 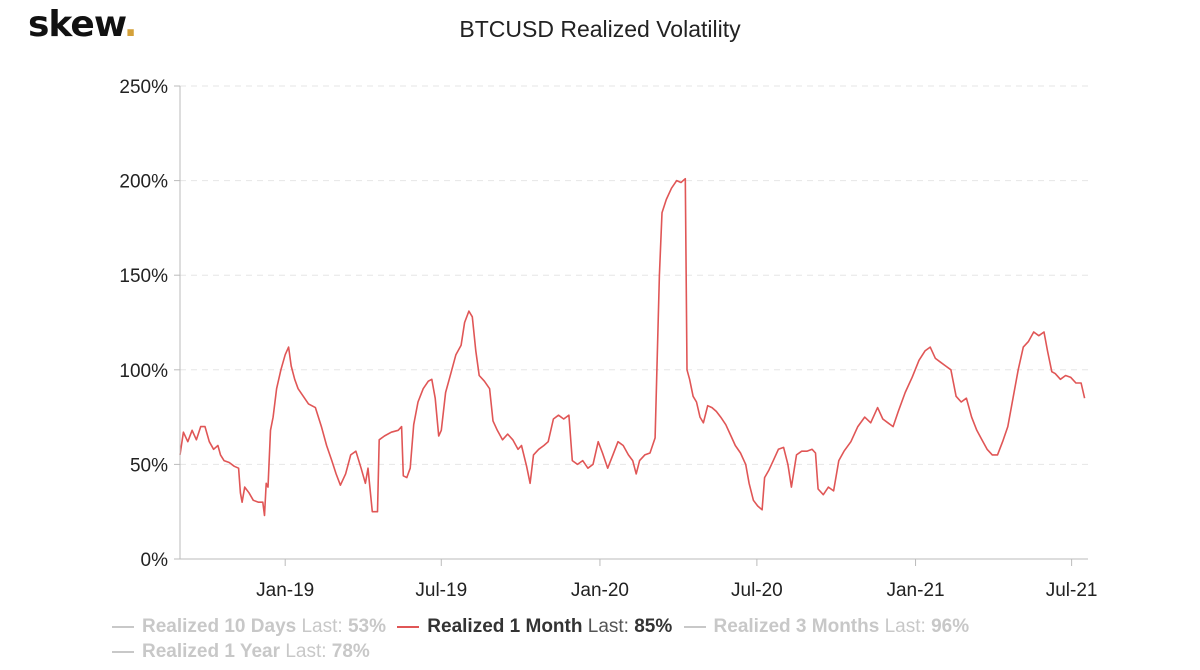 What do you see at coordinates (155, 560) in the screenshot?
I see `y-tick-label: 0%` at bounding box center [155, 560].